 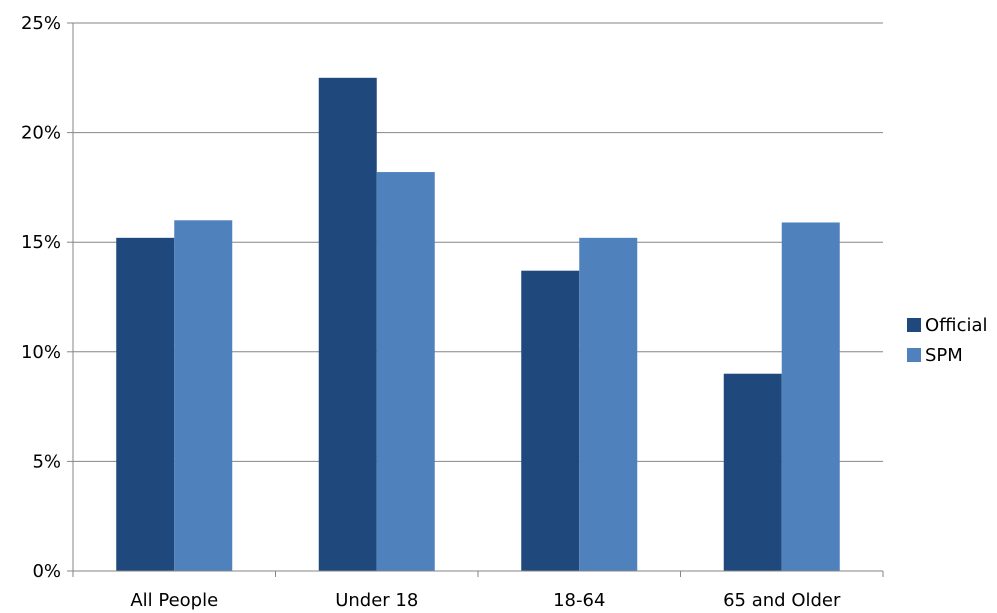 What do you see at coordinates (376, 600) in the screenshot?
I see `x-tick-label: Under 18` at bounding box center [376, 600].